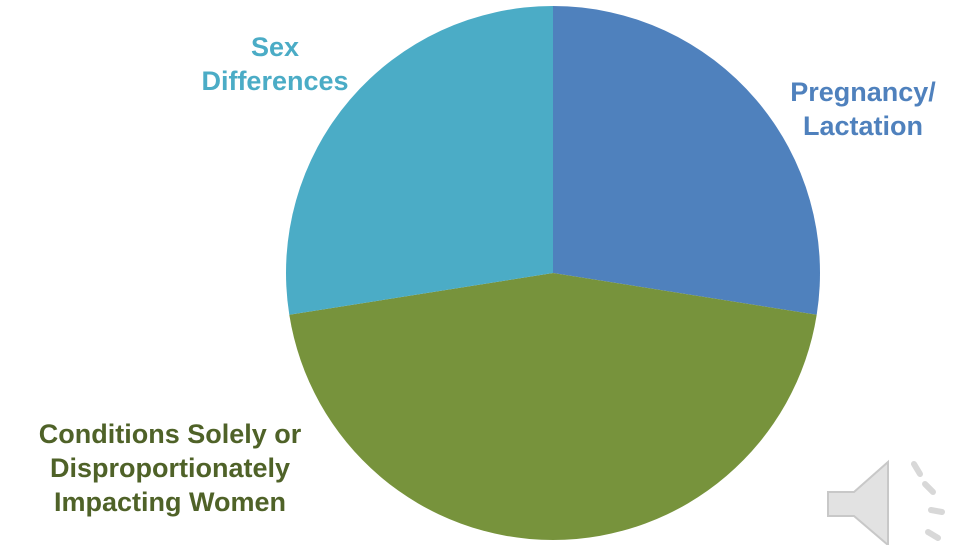 The height and width of the screenshot is (545, 961). Describe the element at coordinates (863, 109) in the screenshot. I see `slice-label-pregnancy-lactation: Pregnancy/ Lactation` at that location.